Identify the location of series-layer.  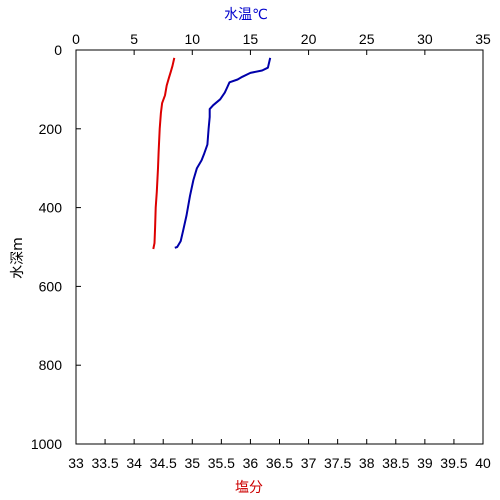
(212, 153).